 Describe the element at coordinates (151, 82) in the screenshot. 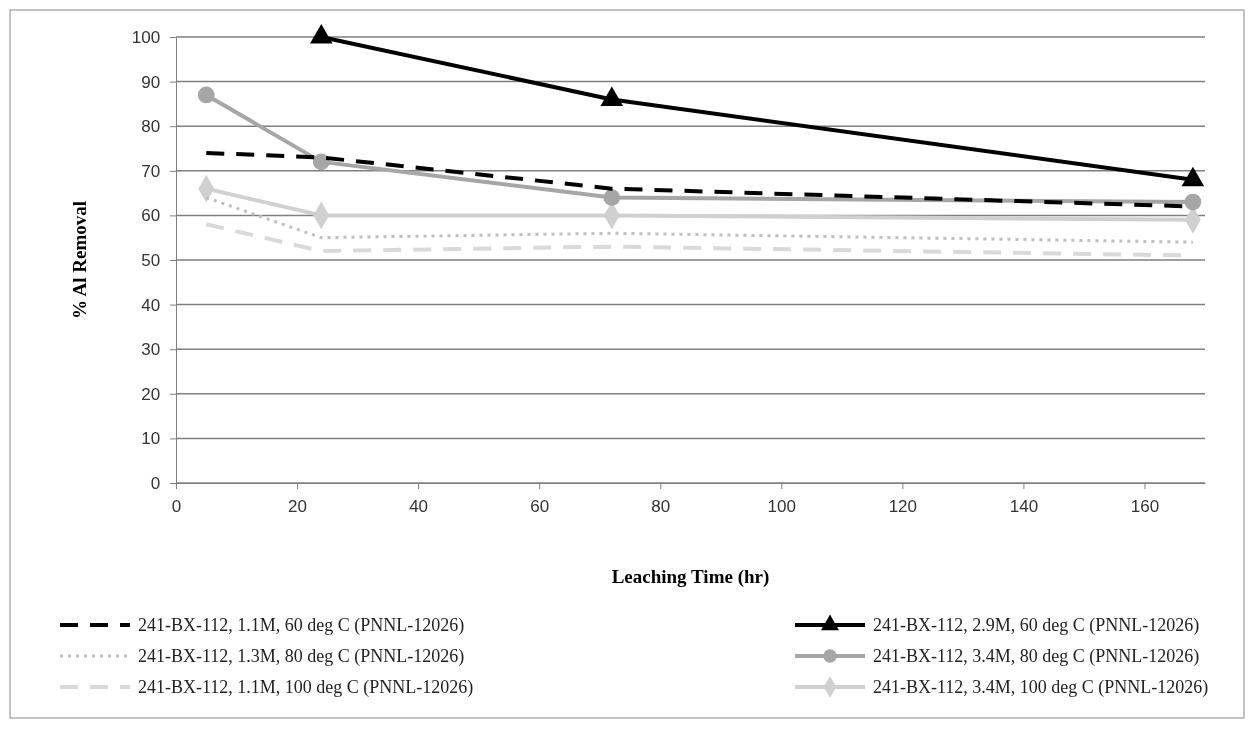

I see `y-tick-label: 90` at that location.